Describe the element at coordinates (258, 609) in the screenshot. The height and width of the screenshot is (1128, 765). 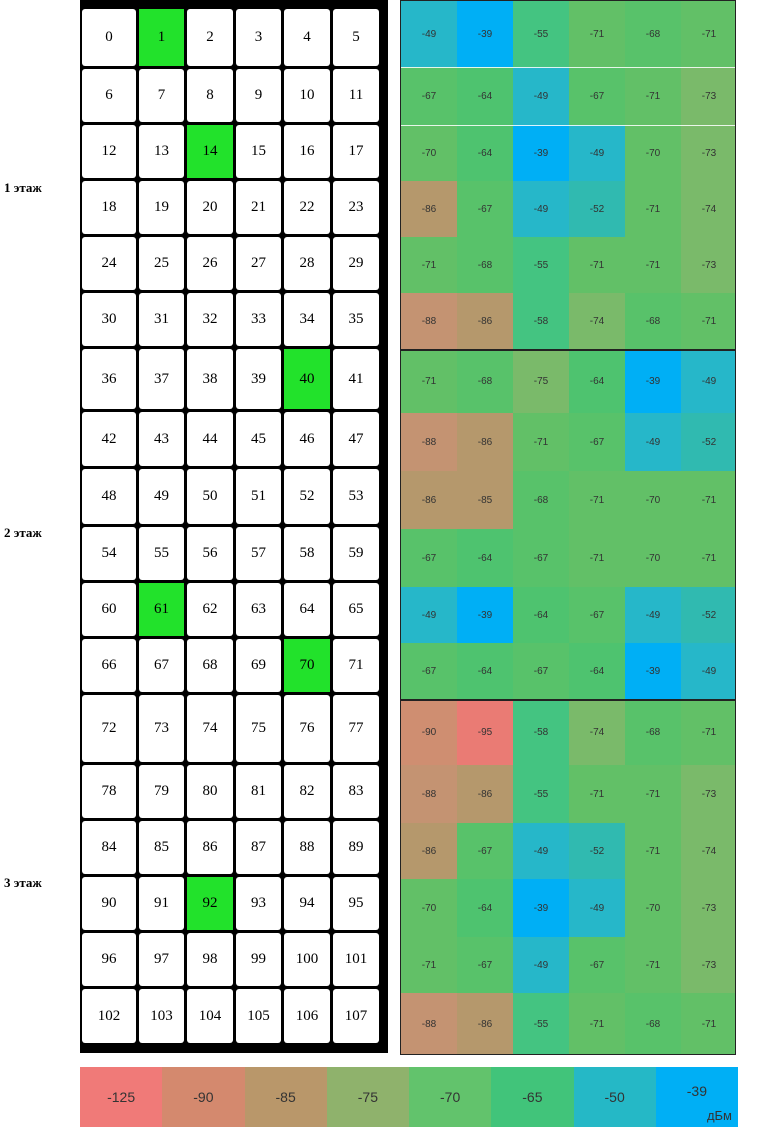
I see `room-cell: 63` at that location.